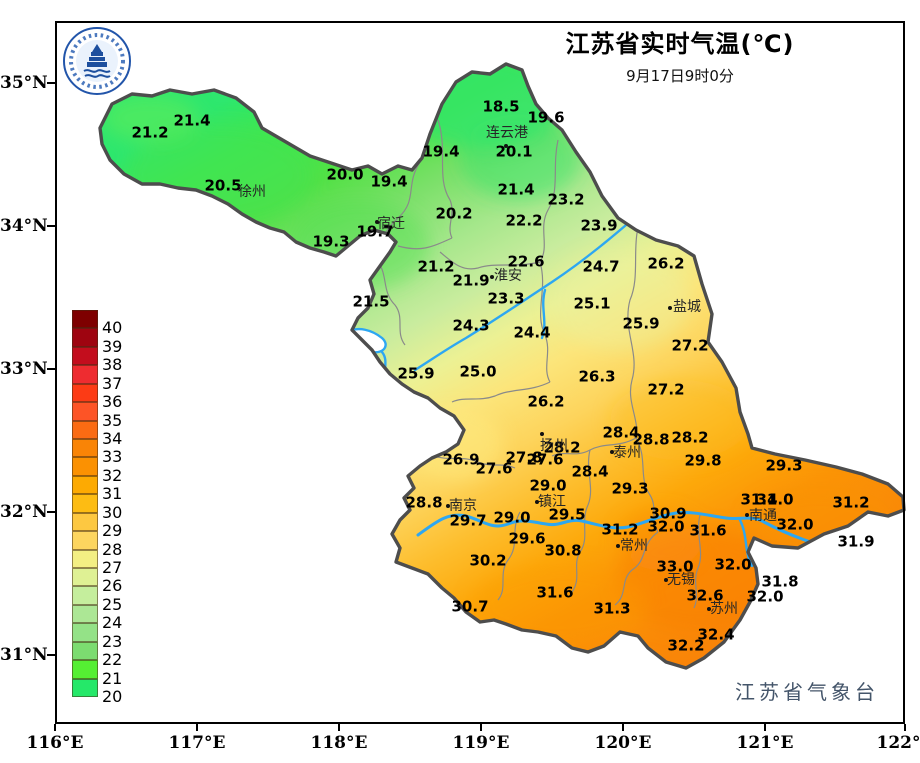 Image resolution: width=920 pixels, height=763 pixels. I want to click on temperature-value-label: 22.6, so click(526, 261).